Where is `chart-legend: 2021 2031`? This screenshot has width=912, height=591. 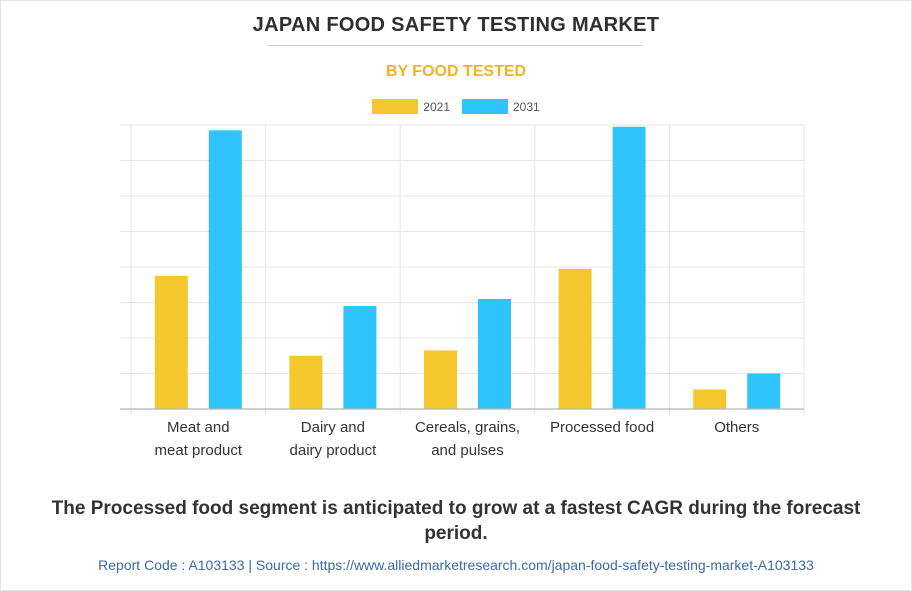 chart-legend: 2021 2031 is located at coordinates (456, 106).